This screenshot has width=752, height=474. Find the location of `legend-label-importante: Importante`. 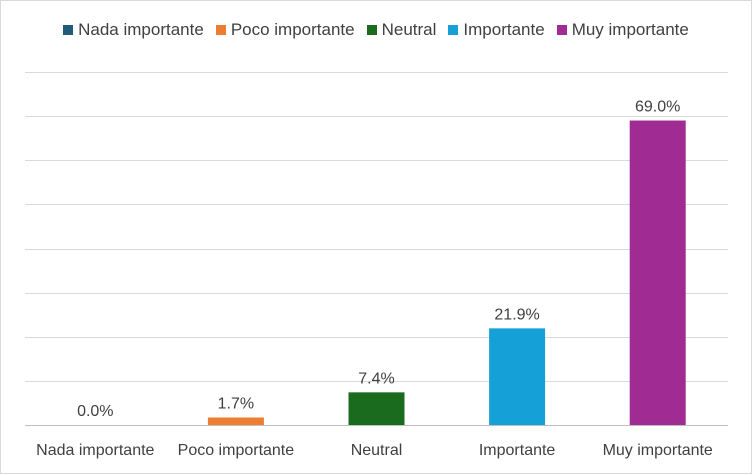

legend-label-importante: Importante is located at coordinates (504, 29).